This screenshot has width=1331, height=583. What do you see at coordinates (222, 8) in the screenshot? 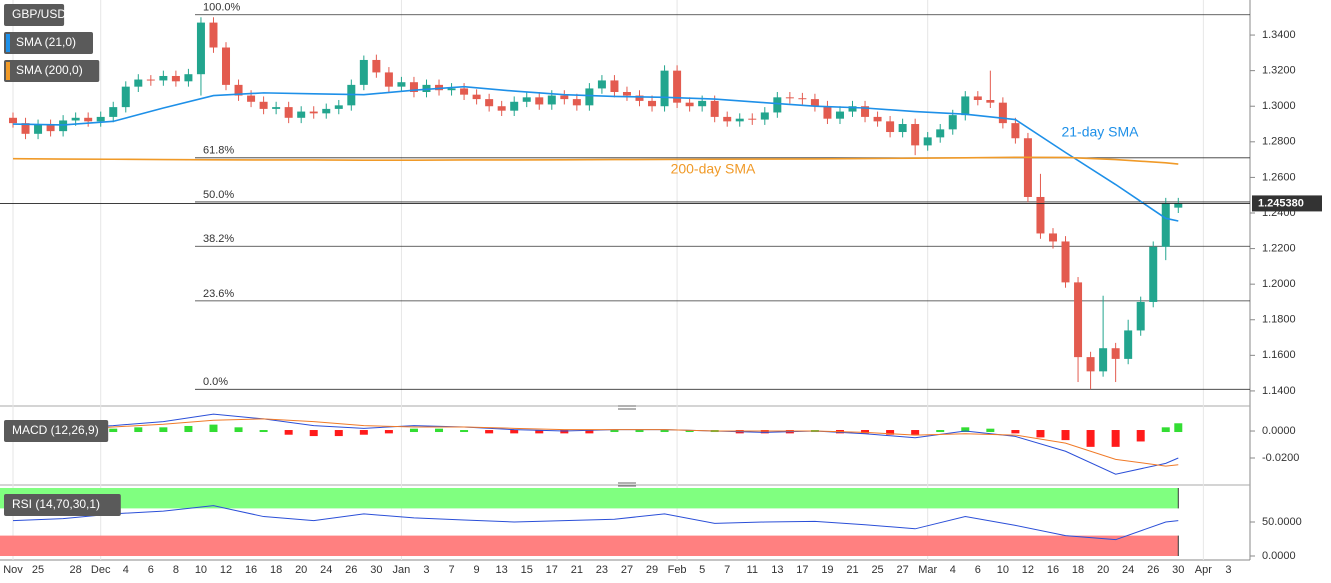
I see `fib-label: 100.0%` at bounding box center [222, 8].